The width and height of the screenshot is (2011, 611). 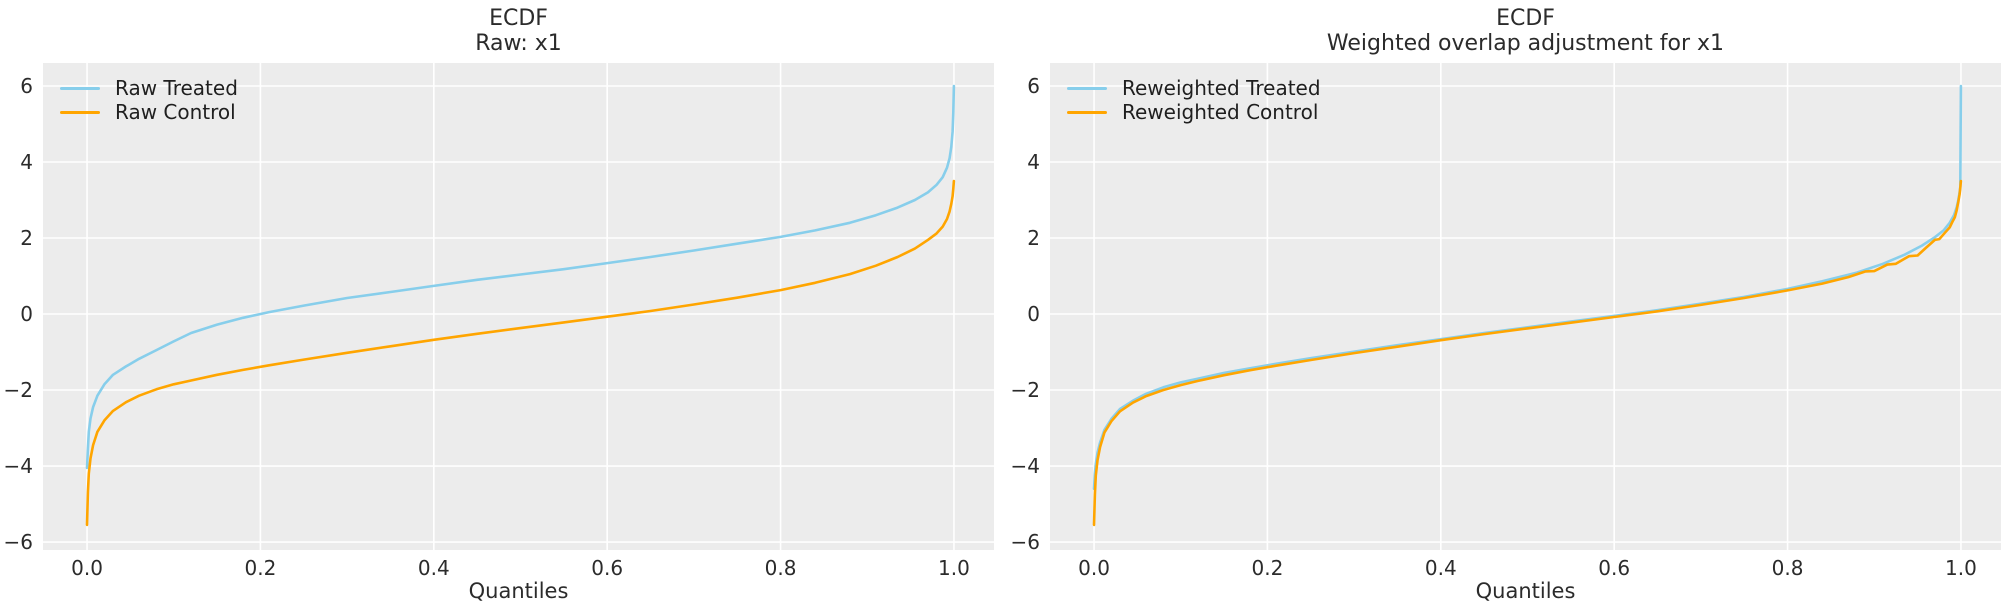 What do you see at coordinates (1221, 88) in the screenshot?
I see `legend-label: Reweighted Treated` at bounding box center [1221, 88].